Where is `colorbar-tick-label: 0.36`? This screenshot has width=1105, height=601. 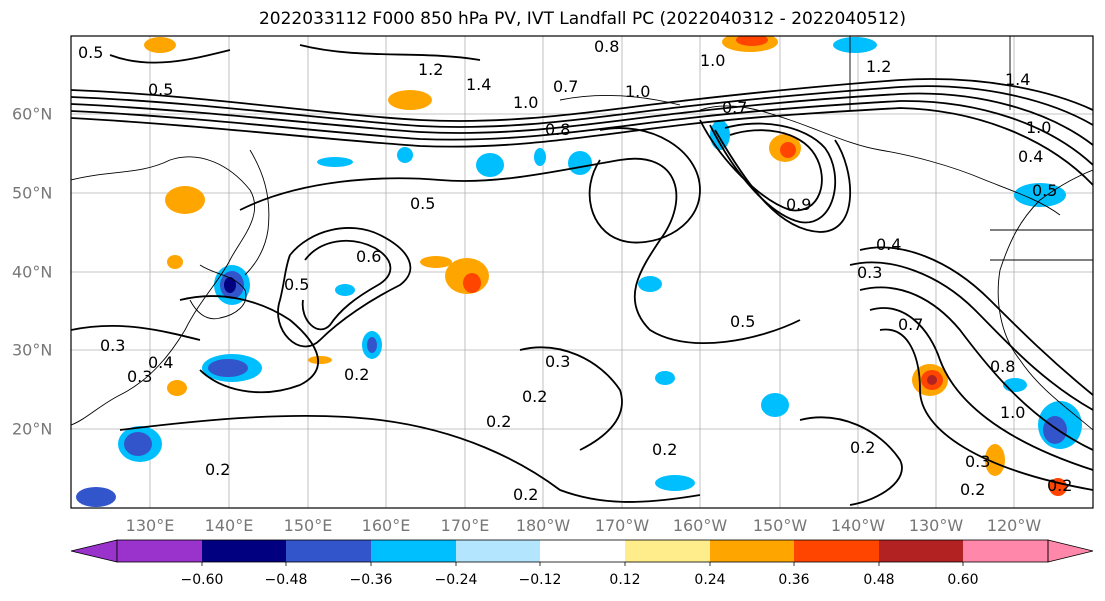 colorbar-tick-label: 0.36 is located at coordinates (794, 580).